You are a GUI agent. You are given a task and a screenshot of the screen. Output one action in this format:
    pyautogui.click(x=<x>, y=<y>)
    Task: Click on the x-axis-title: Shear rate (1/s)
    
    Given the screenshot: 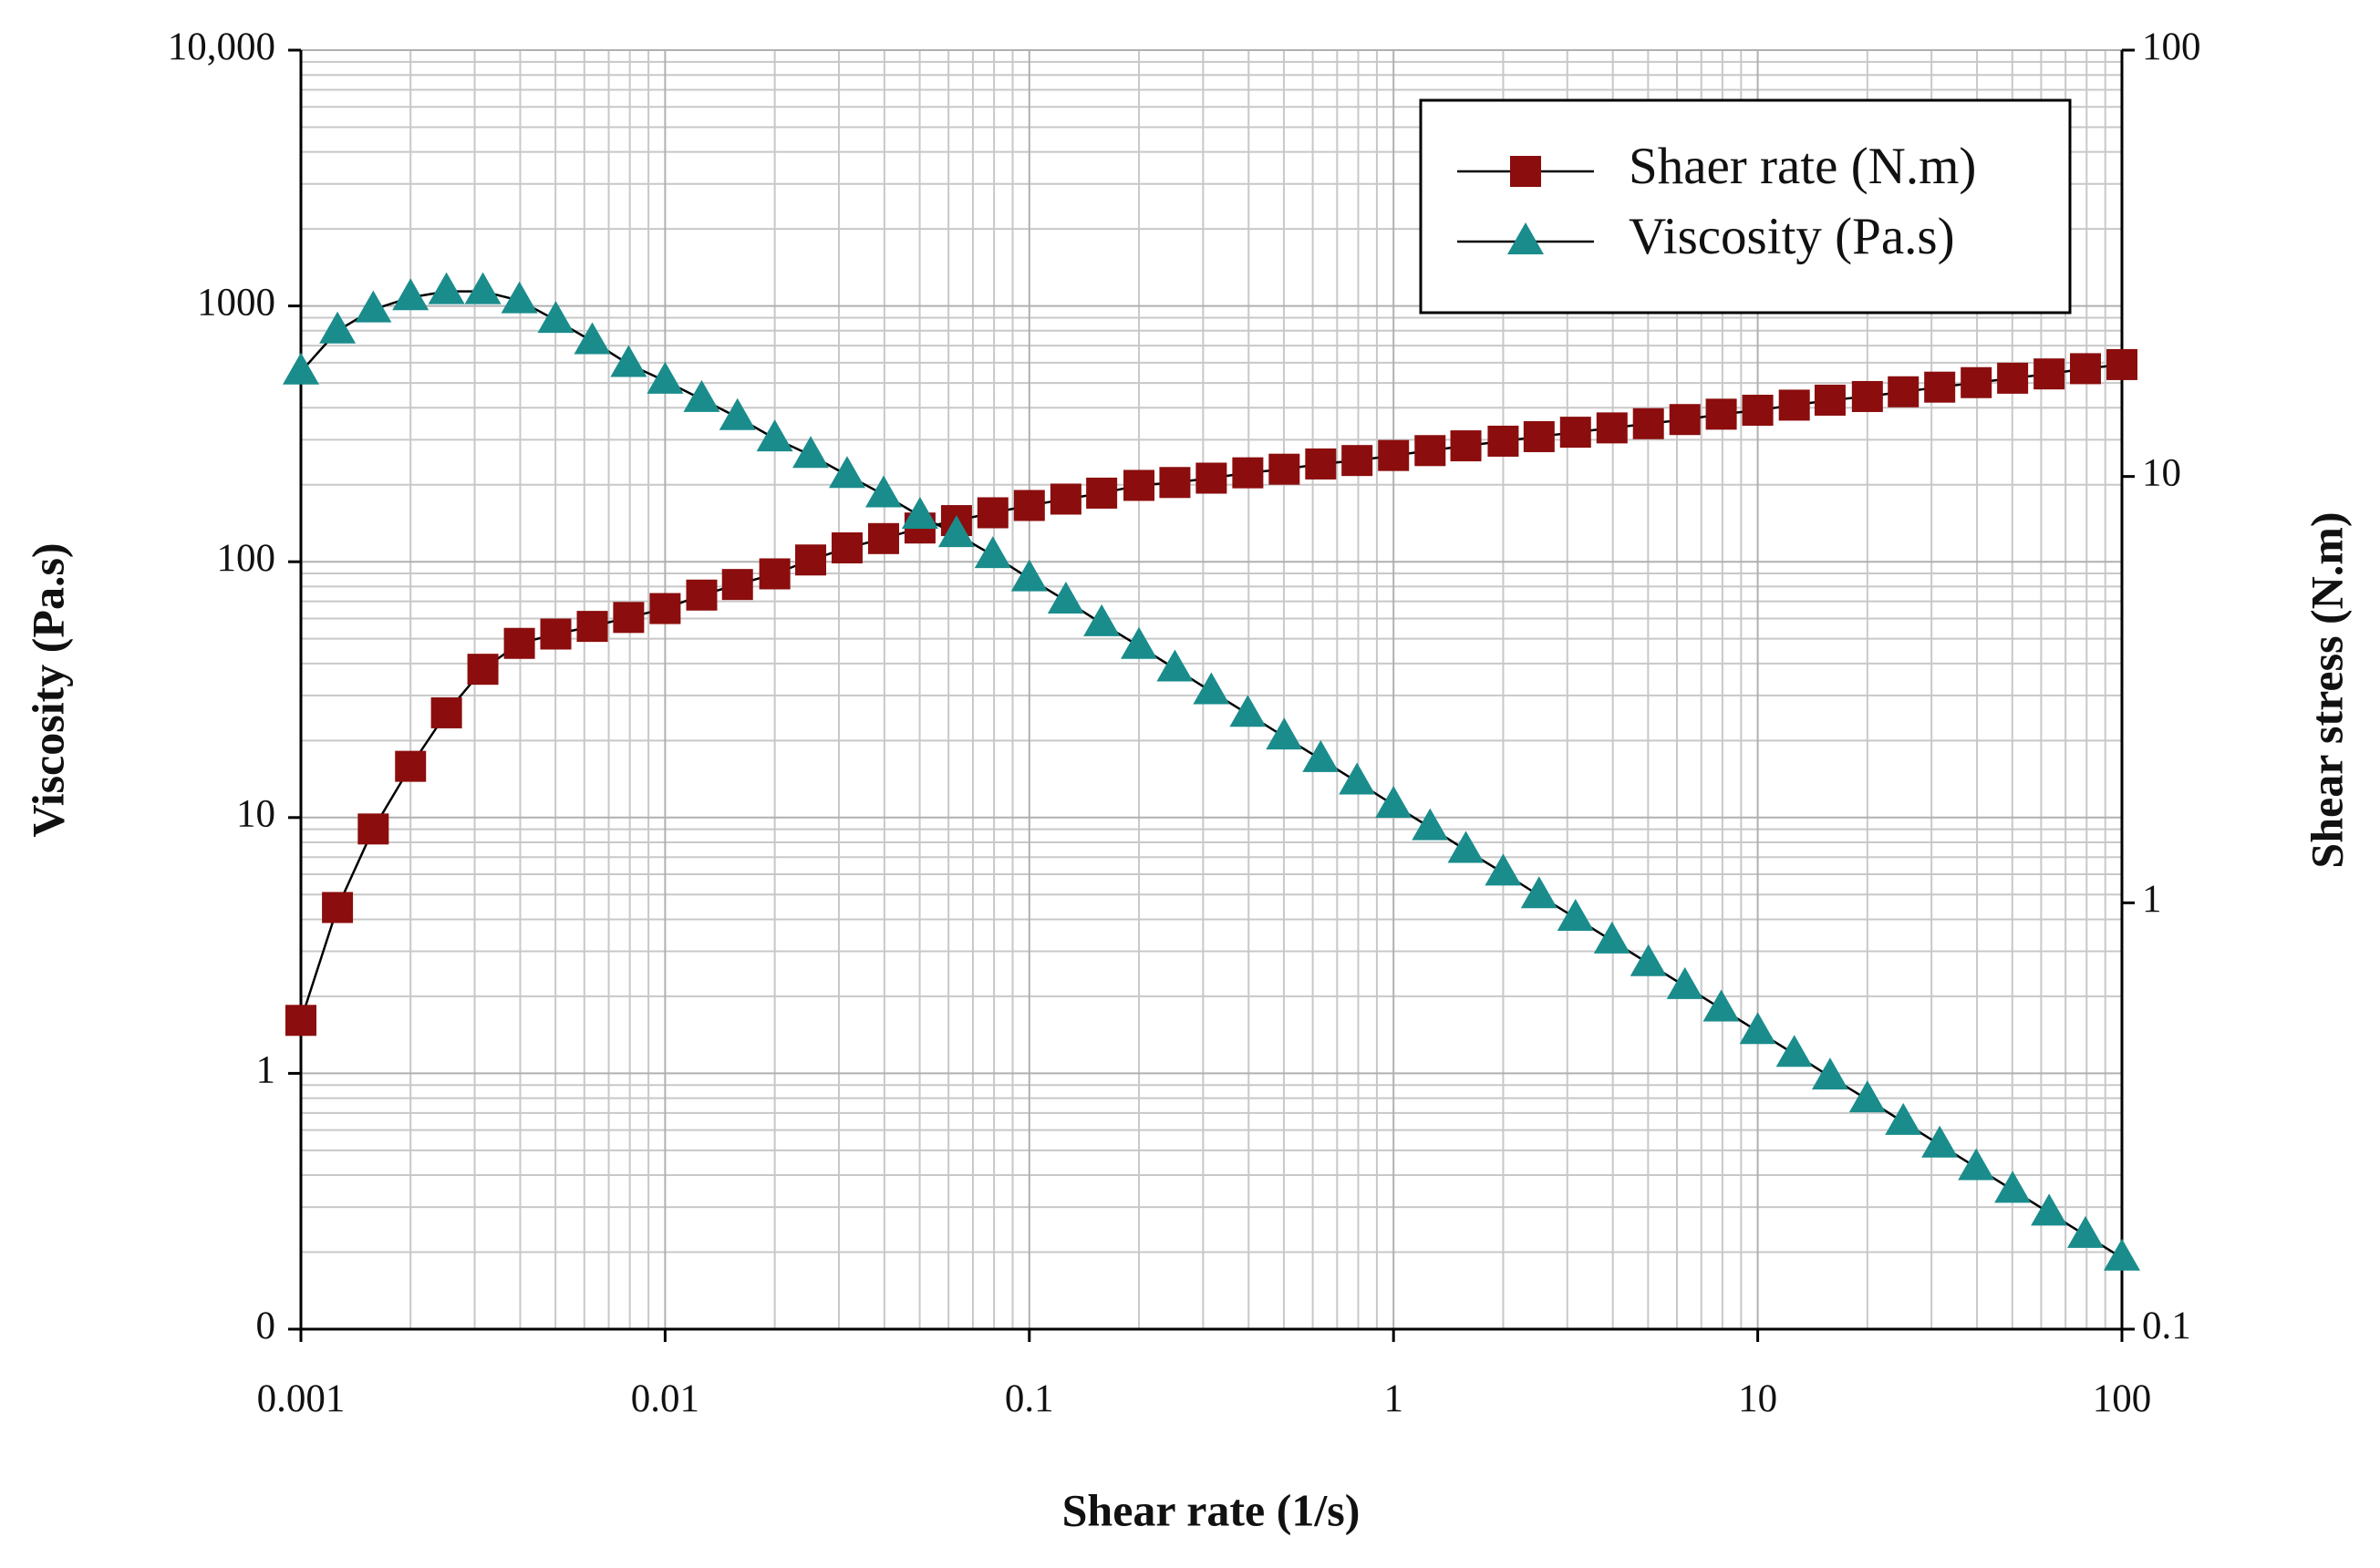 What is the action you would take?
    pyautogui.click(x=1211, y=1509)
    